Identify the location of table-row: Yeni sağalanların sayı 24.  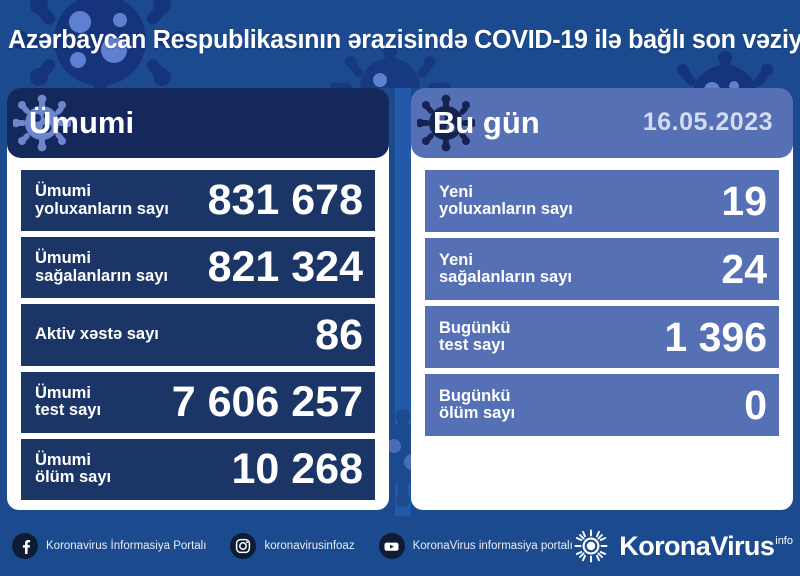
(602, 269).